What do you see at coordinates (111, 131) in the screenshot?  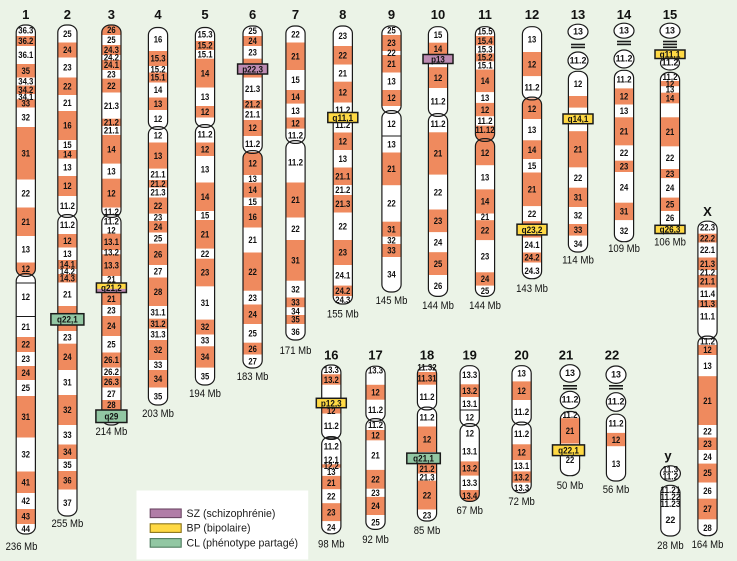 I see `svg-text: 21.1` at bounding box center [111, 131].